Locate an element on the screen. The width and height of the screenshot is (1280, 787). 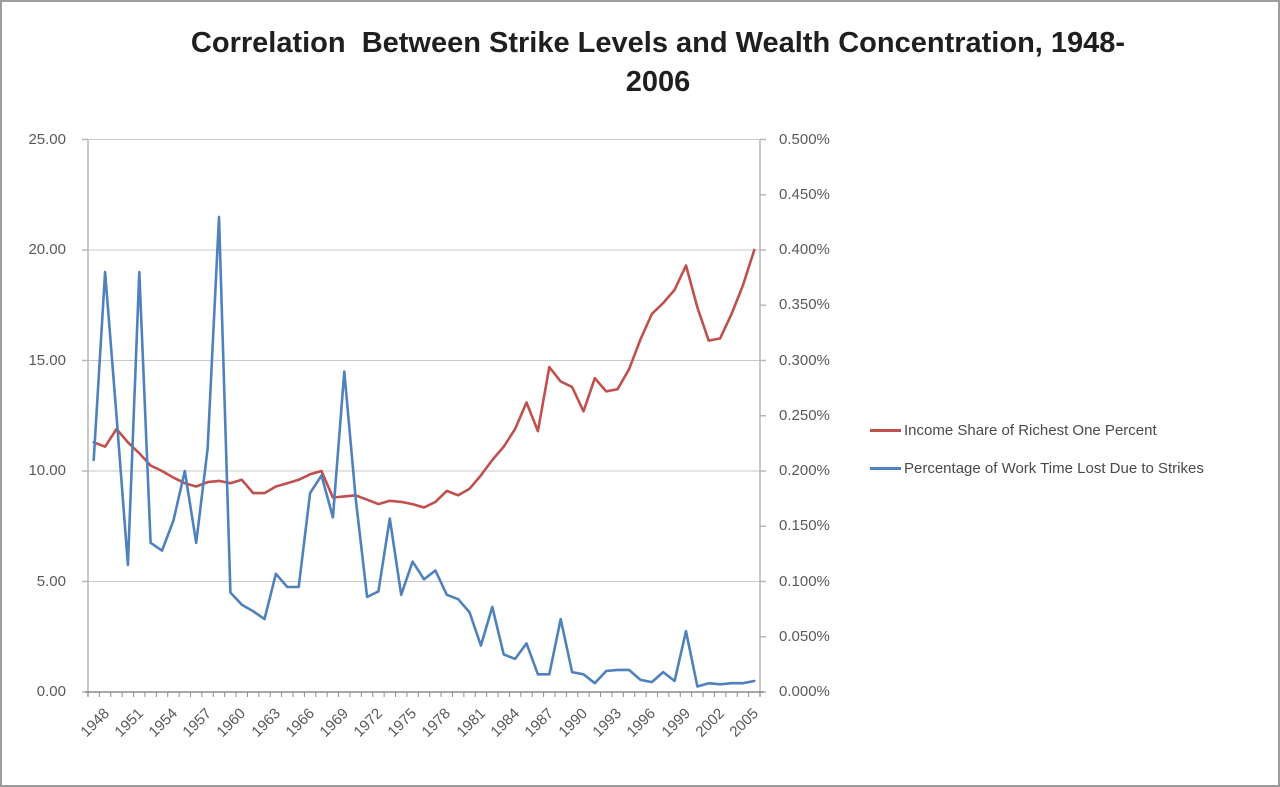
right-axis-tick-label: 0.500% is located at coordinates (804, 139).